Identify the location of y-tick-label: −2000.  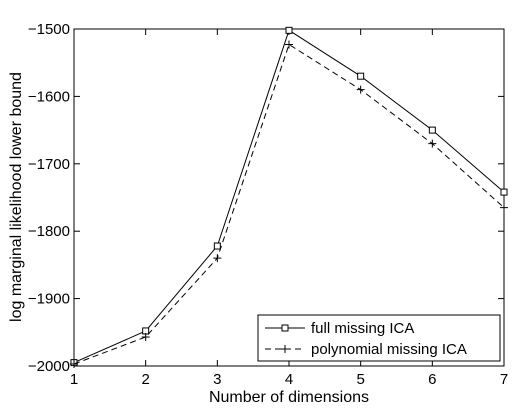
(49, 366).